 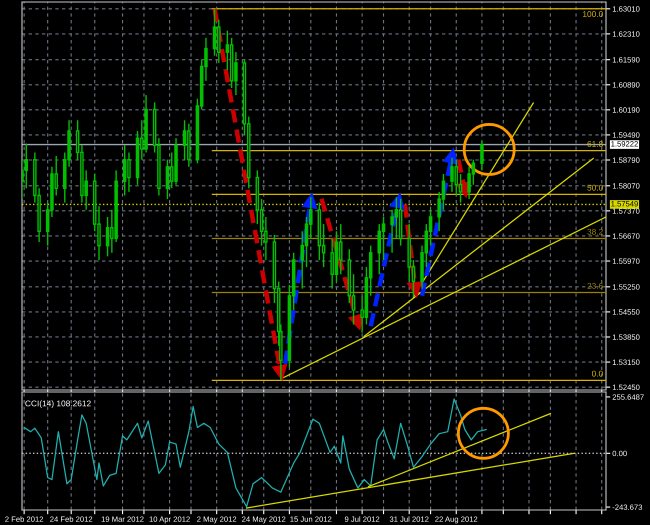 What do you see at coordinates (595, 187) in the screenshot?
I see `series-label: 50.0` at bounding box center [595, 187].